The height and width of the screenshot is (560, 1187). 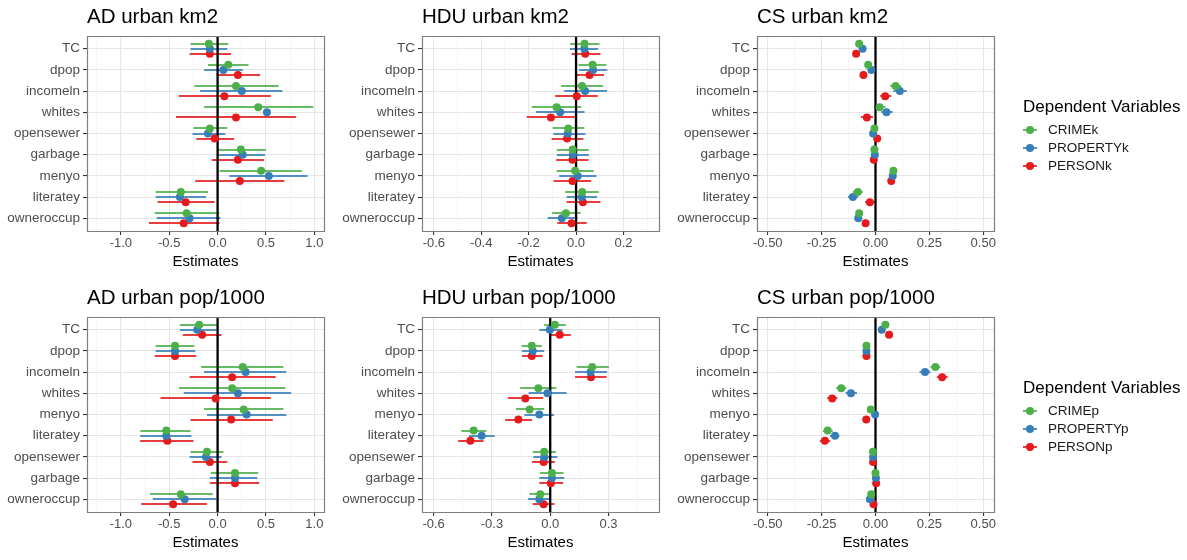 What do you see at coordinates (528, 243) in the screenshot?
I see `x-tick-label: -0.2` at bounding box center [528, 243].